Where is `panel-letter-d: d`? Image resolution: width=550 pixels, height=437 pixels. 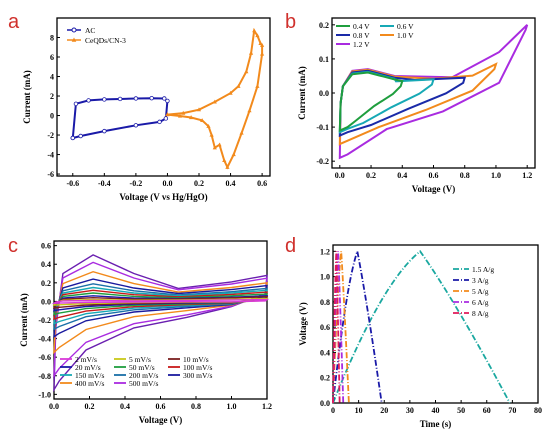
panel-letter-d: d is located at coordinates (290, 246).